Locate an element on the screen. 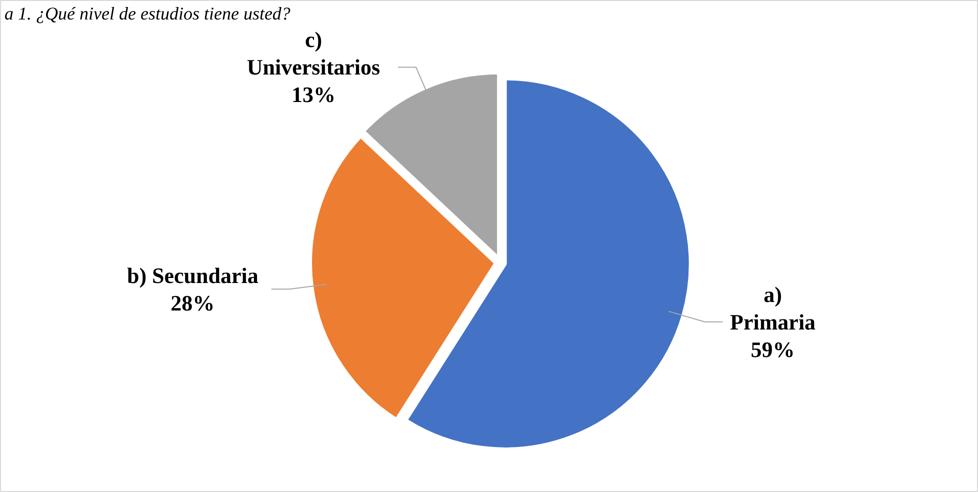 Image resolution: width=978 pixels, height=492 pixels. slice-label: c) Universitarios is located at coordinates (313, 53).